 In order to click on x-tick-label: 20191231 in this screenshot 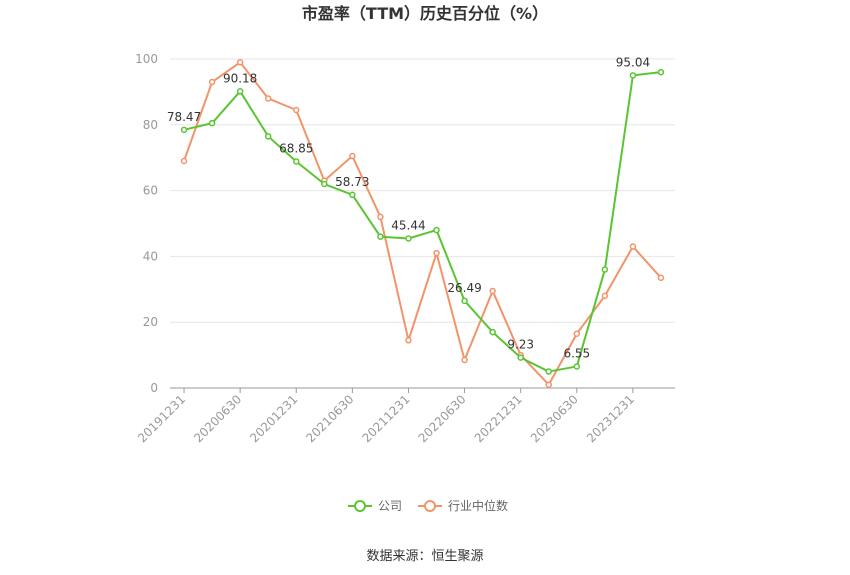, I will do `click(161, 418)`.